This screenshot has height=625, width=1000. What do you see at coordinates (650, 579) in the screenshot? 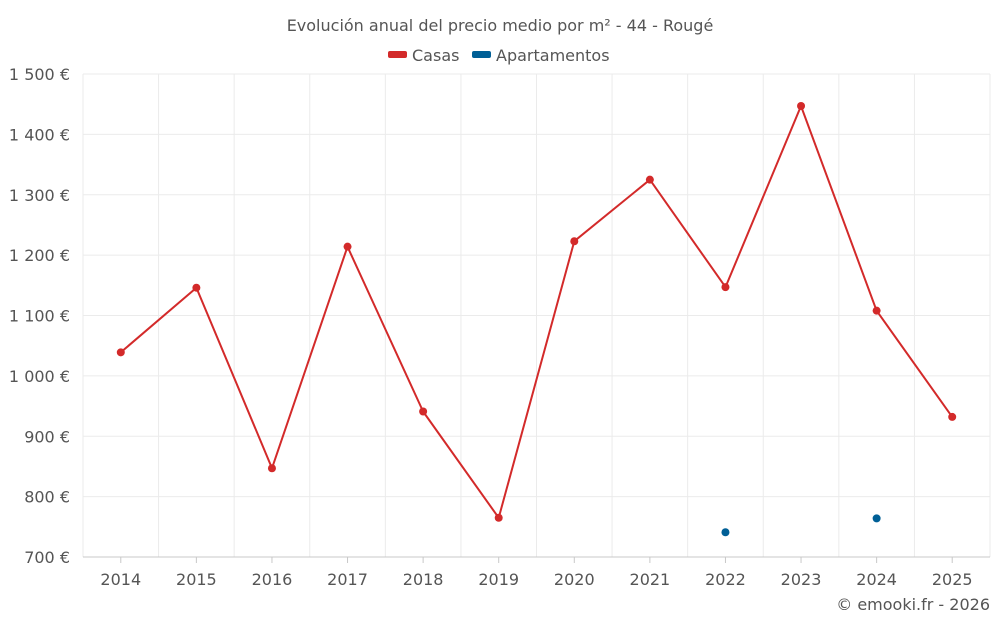
I see `x-tick-label: 2021` at bounding box center [650, 579].